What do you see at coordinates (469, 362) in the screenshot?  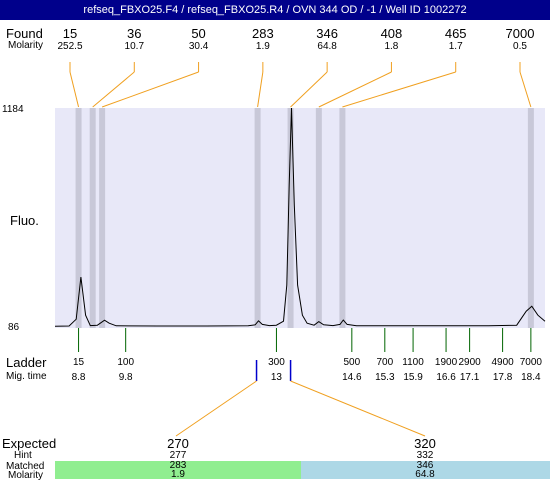 I see `ladder-size: 2900` at bounding box center [469, 362].